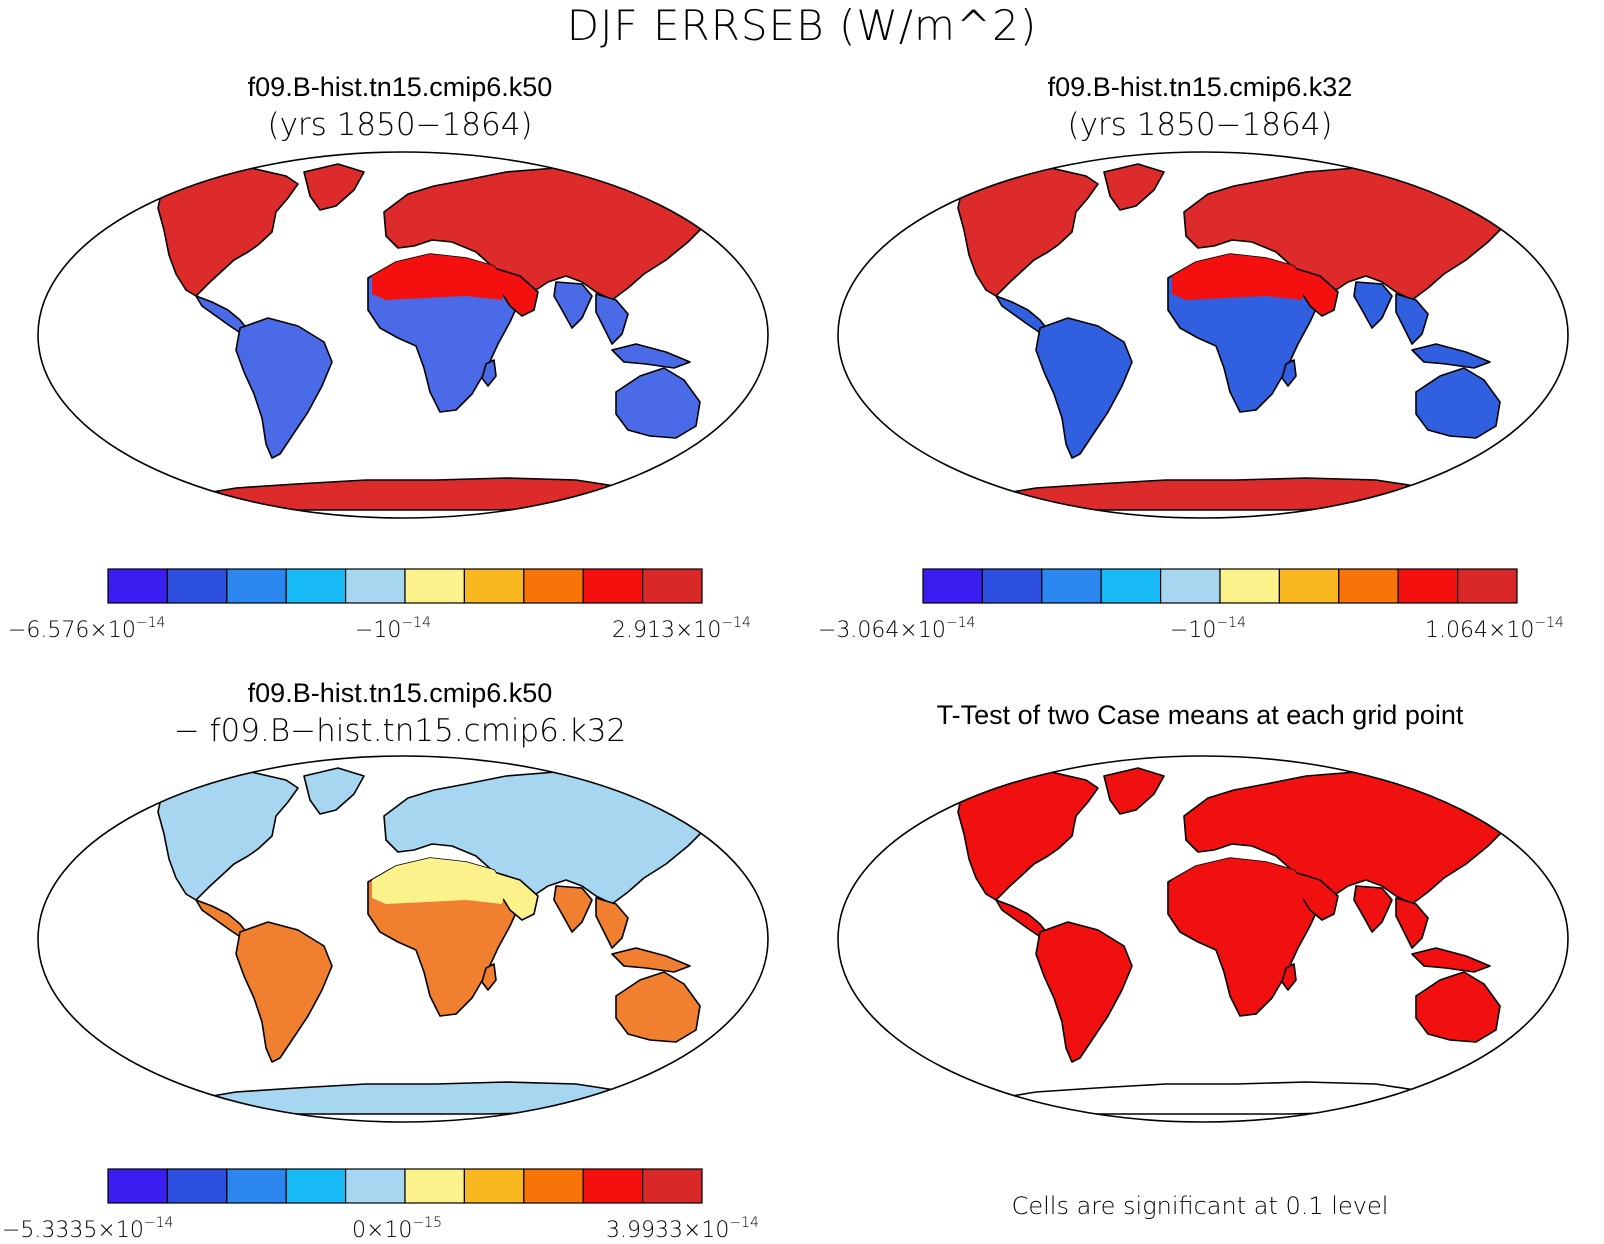 The width and height of the screenshot is (1604, 1244). Describe the element at coordinates (400, 125) in the screenshot. I see `panel-k50-subtitle: (yrs 1850−1864)` at that location.